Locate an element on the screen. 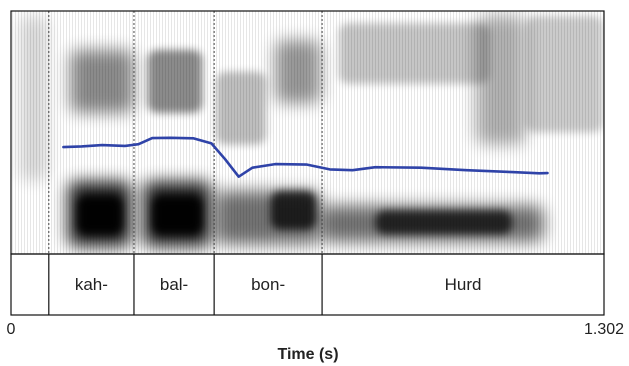 The height and width of the screenshot is (366, 629). interval-label: kah- is located at coordinates (91, 284).